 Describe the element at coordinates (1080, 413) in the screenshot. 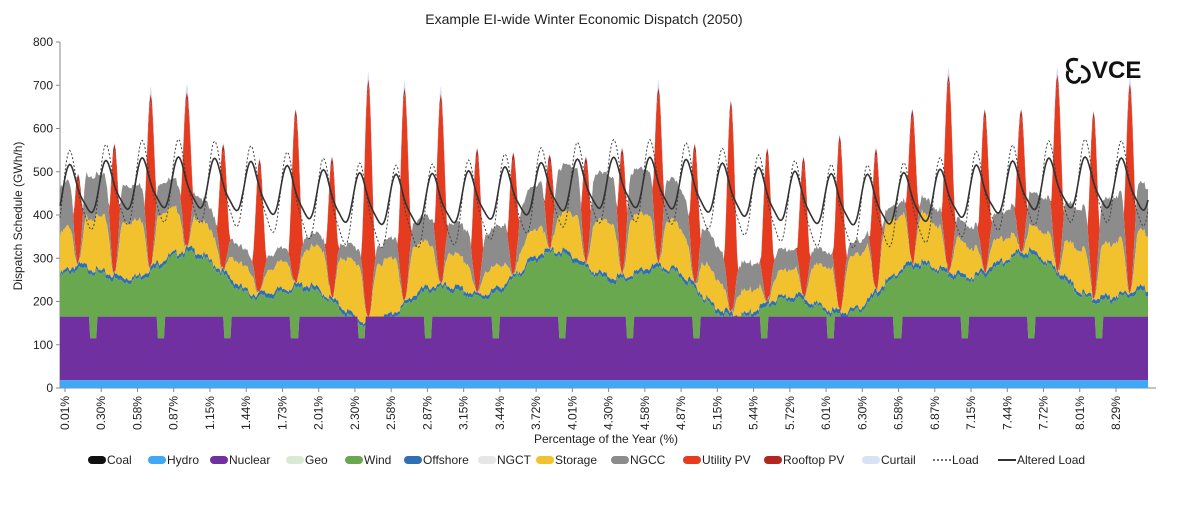

I see `x-tick-label: 8.01%` at that location.